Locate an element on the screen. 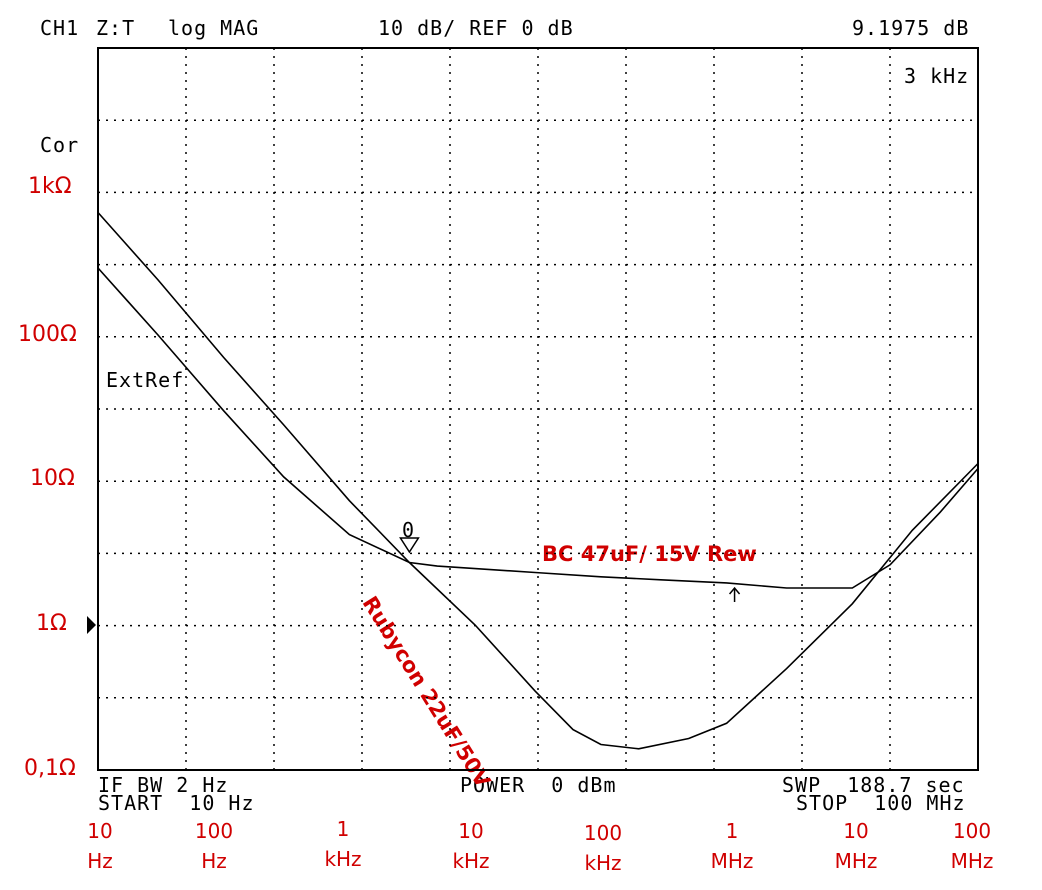 This screenshot has width=1042, height=890. y-tick-label: 0,1Ω is located at coordinates (50, 768).